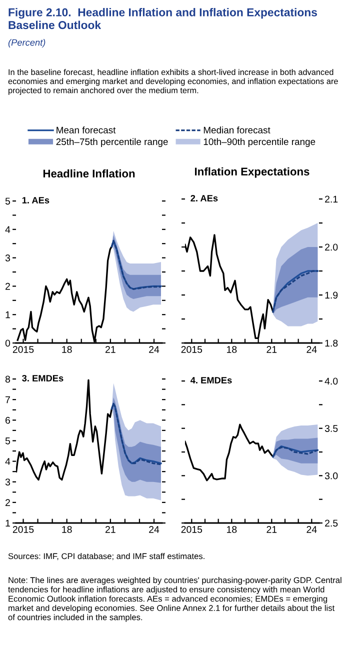  Describe the element at coordinates (173, 82) in the screenshot. I see `text: In the baseline forecast, headline inflation exhibits a short-lived increase in both advanced economies and emerging market and developing economies, and inflation expectations are projected to remain anchored over the medium term.` at that location.